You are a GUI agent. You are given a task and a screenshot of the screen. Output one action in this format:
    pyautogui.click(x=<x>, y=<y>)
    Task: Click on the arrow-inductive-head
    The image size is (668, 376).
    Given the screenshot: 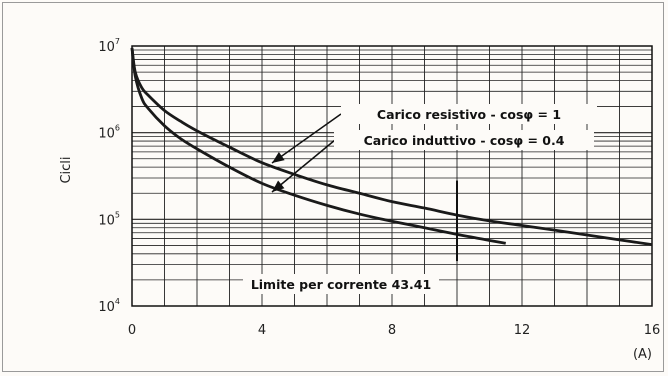 What is the action you would take?
    pyautogui.click(x=278, y=186)
    